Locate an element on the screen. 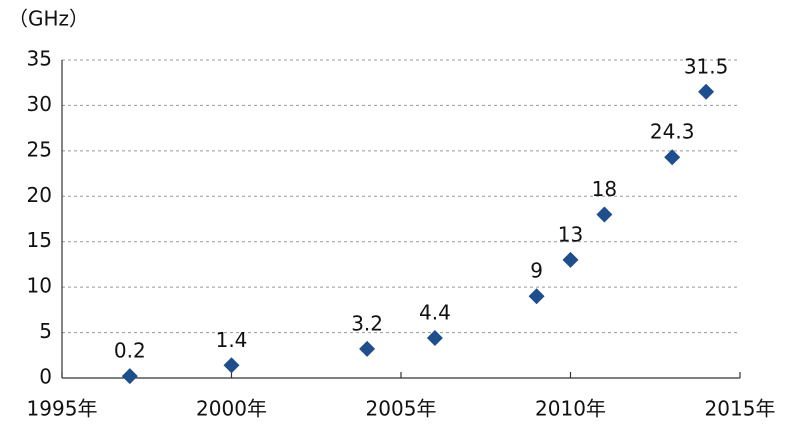 This screenshot has width=787, height=427. x-tick-label: 2015年 is located at coordinates (740, 409).